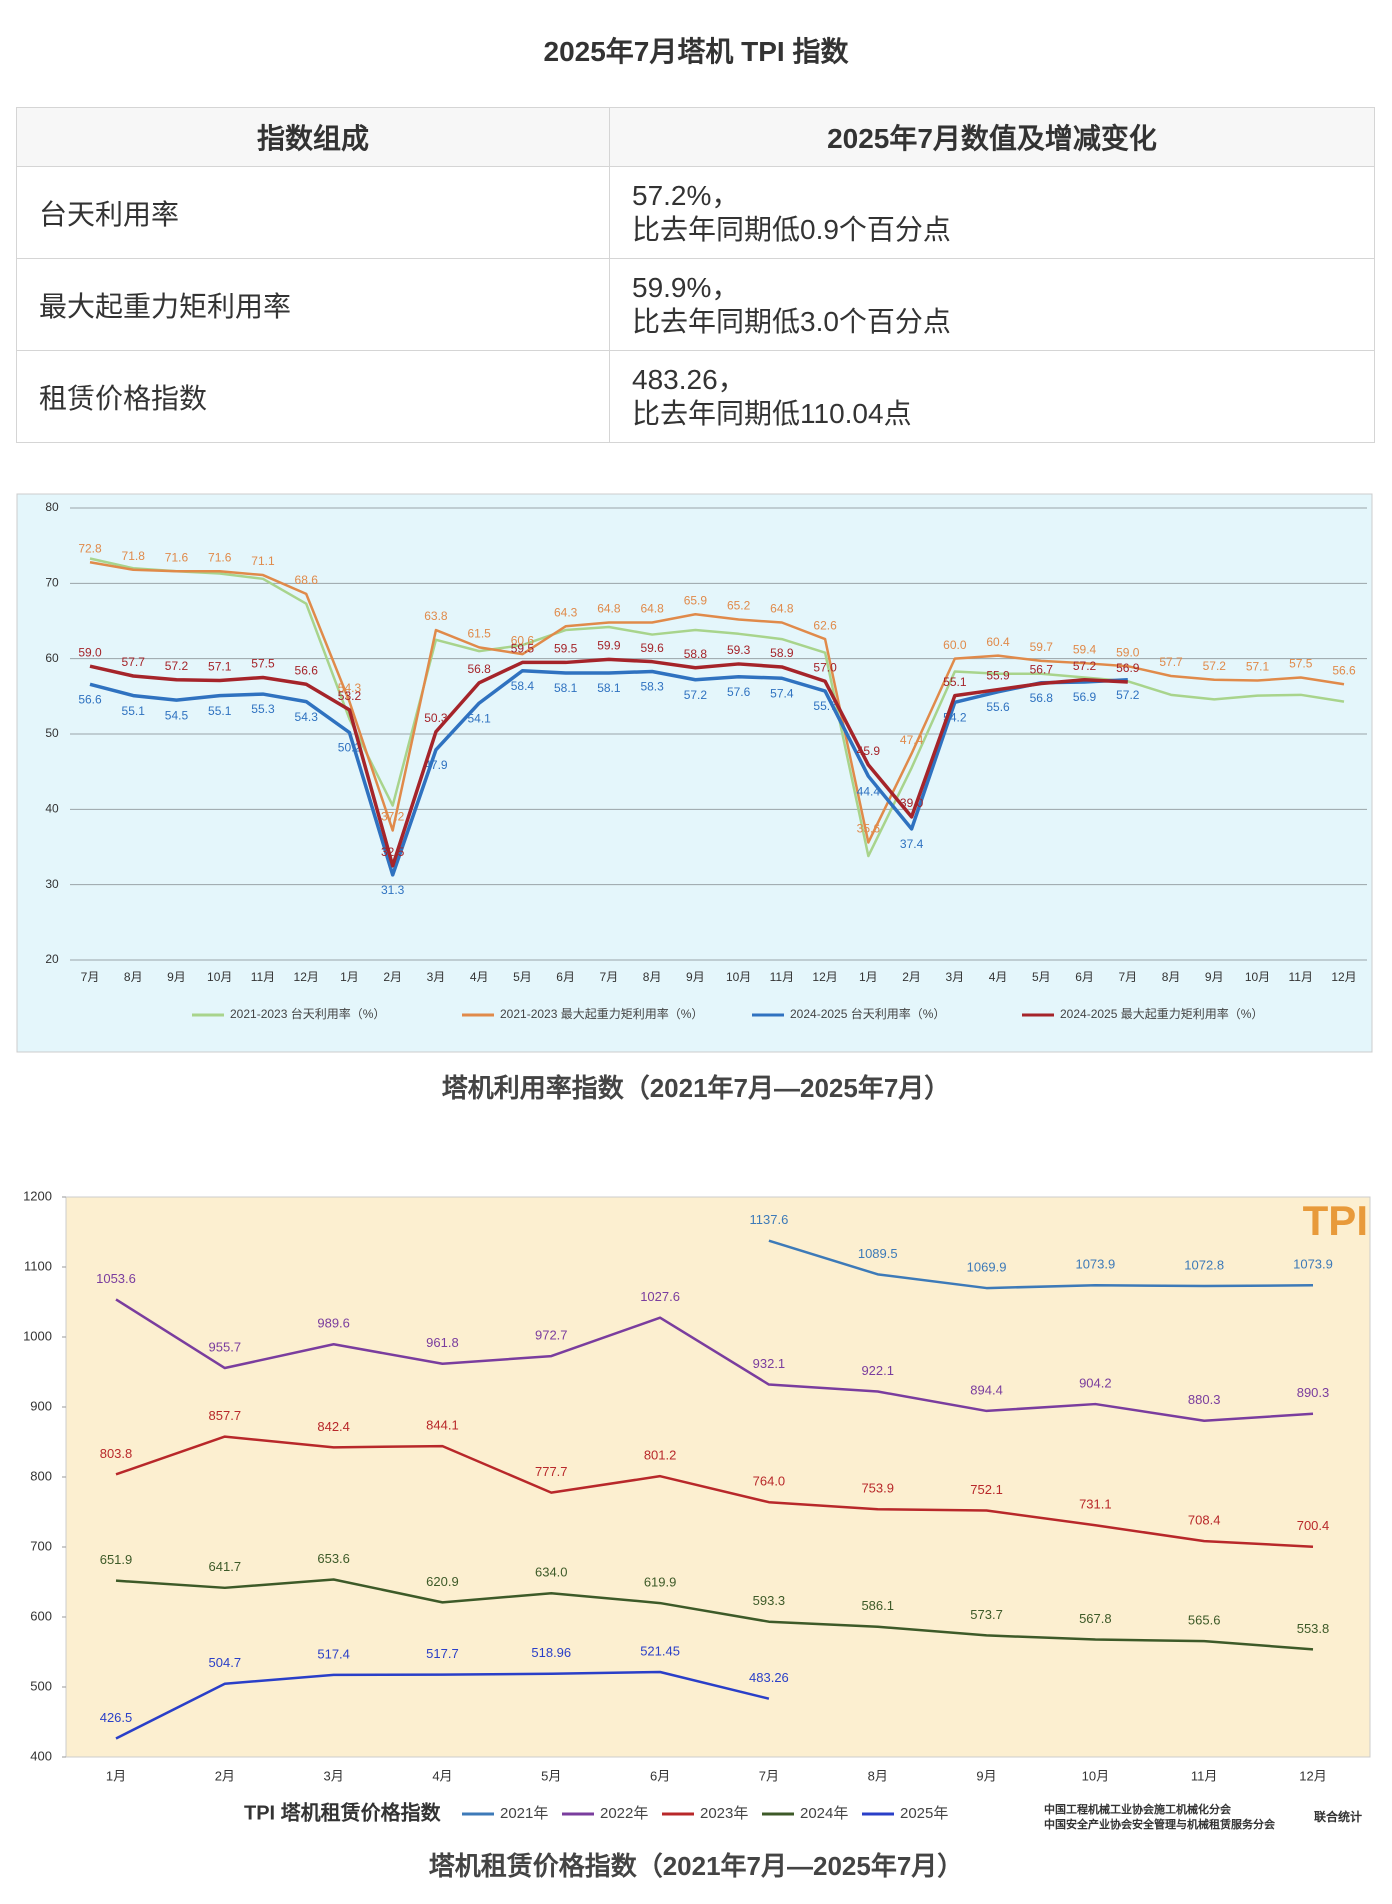 The height and width of the screenshot is (1904, 1392). I want to click on y-tick-label: 800, so click(41, 1475).